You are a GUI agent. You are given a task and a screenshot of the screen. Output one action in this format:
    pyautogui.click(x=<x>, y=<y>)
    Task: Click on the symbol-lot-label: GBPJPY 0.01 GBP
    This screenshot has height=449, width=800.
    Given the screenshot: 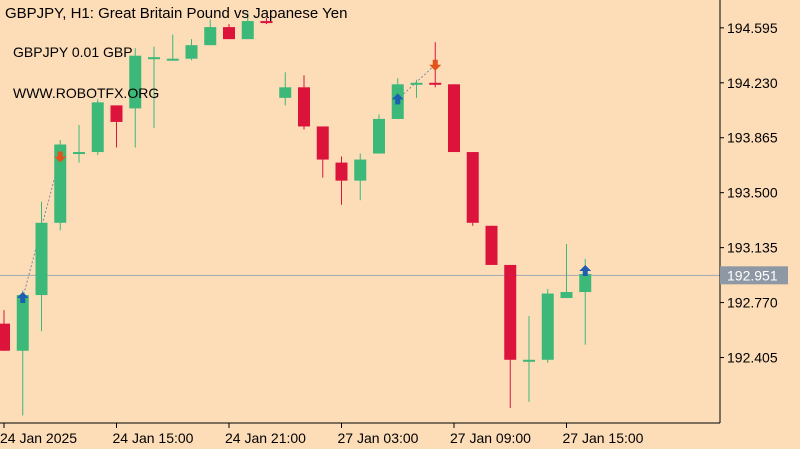 What is the action you would take?
    pyautogui.click(x=73, y=52)
    